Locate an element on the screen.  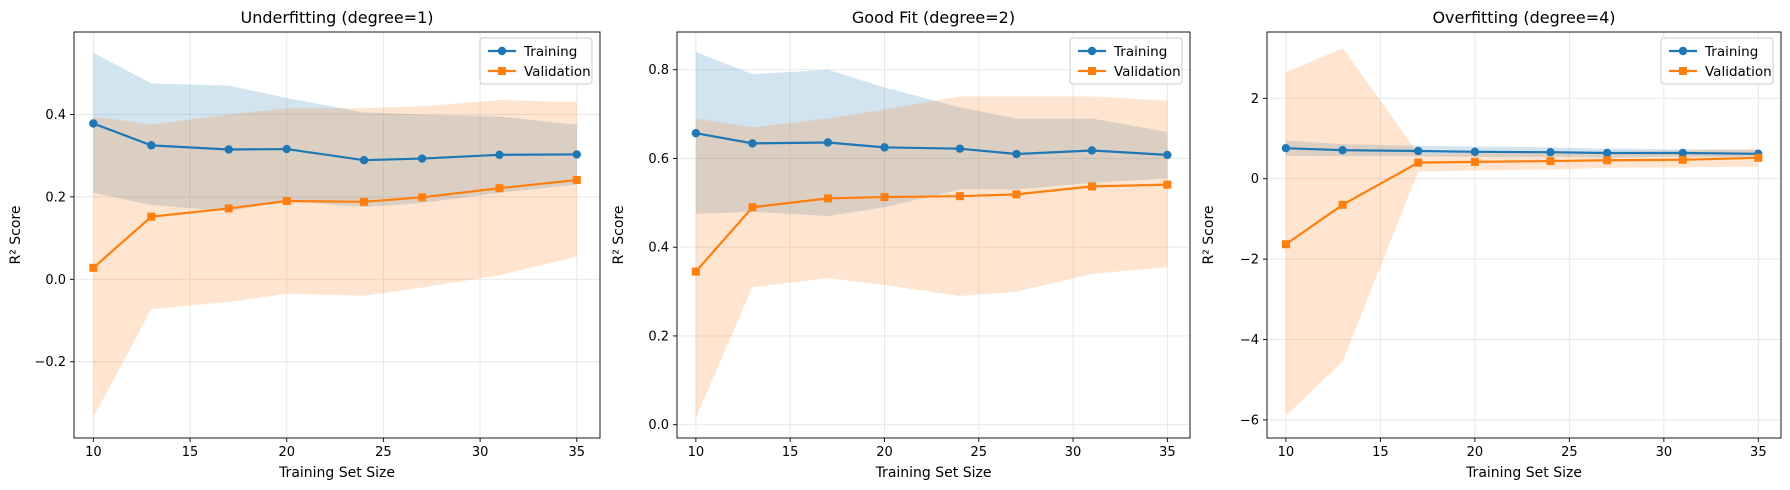
y-tick-label: 2 is located at coordinates (1255, 99).